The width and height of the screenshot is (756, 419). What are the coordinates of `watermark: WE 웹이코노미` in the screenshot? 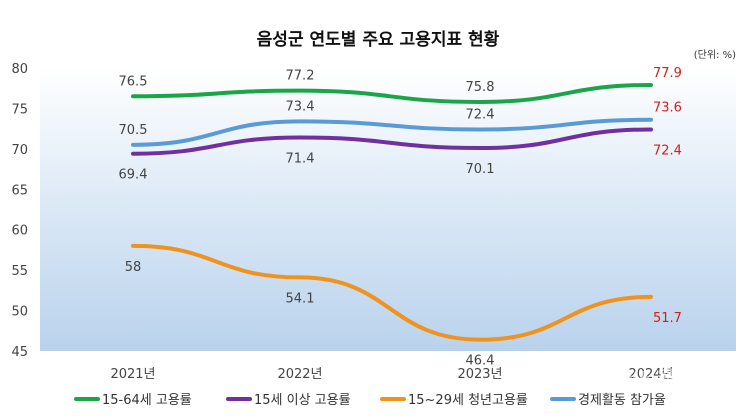 It's located at (679, 378).